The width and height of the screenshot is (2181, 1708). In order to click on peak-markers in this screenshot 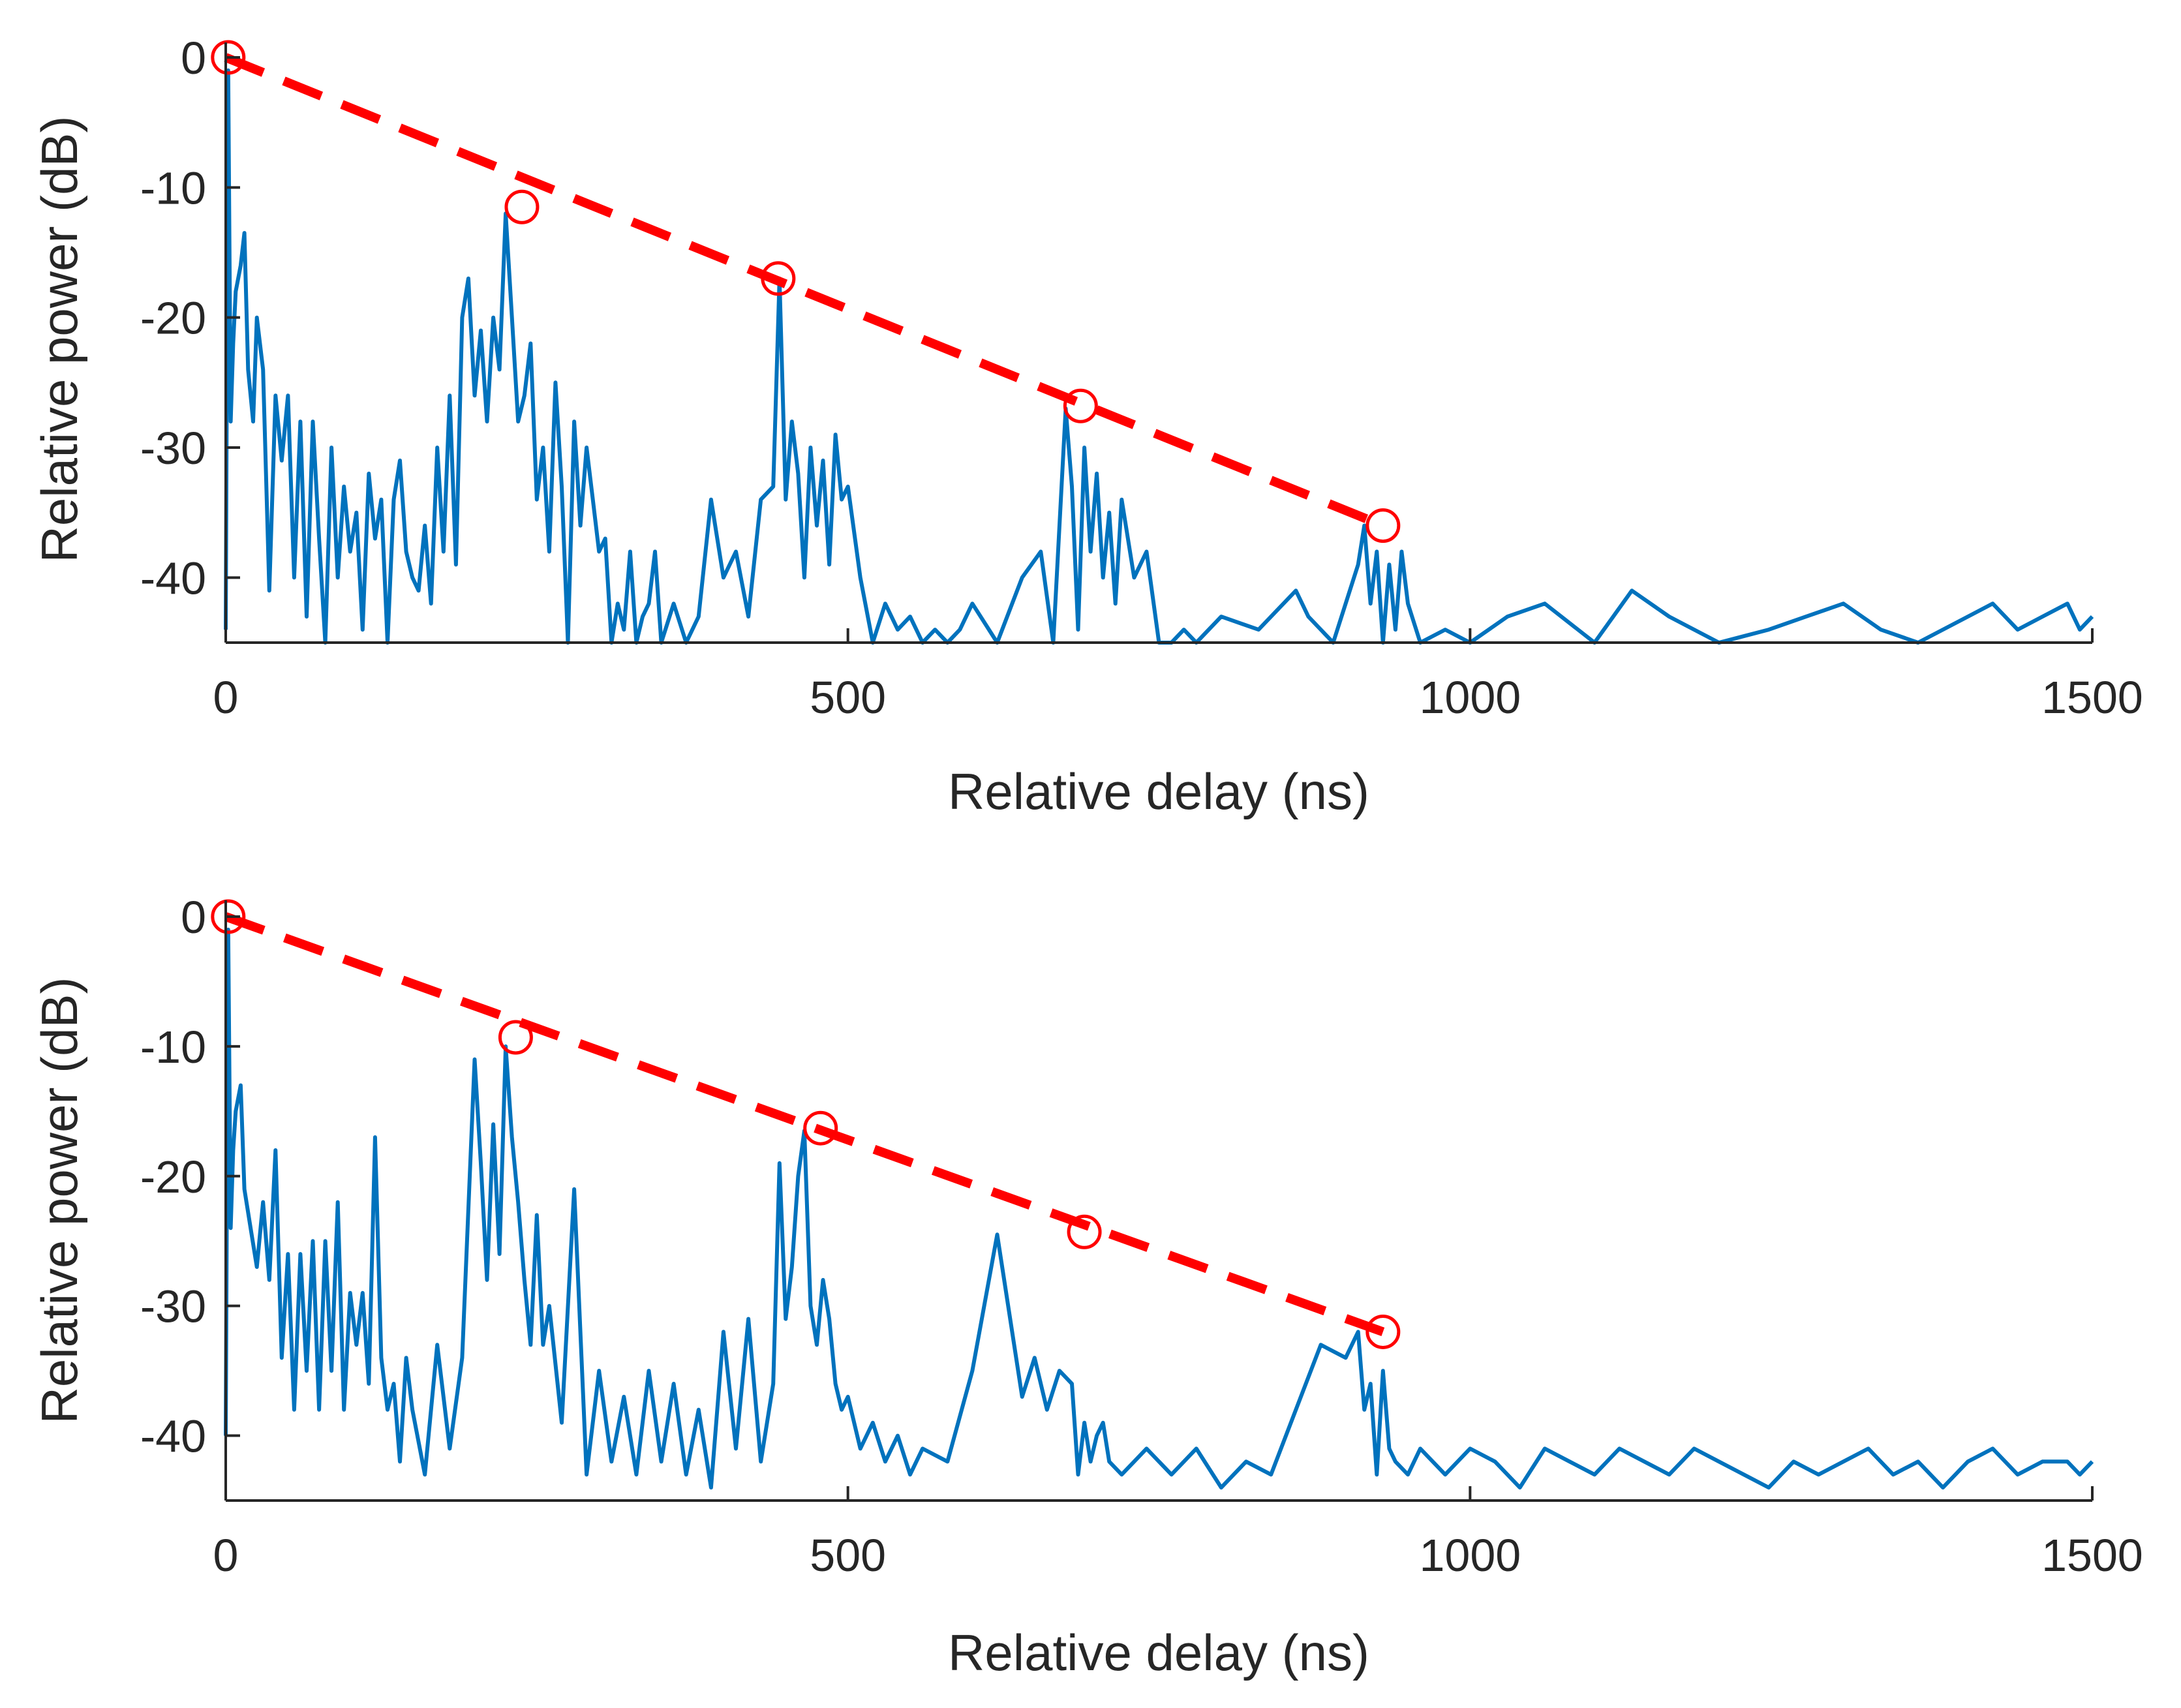, I will do `click(806, 1124)`.